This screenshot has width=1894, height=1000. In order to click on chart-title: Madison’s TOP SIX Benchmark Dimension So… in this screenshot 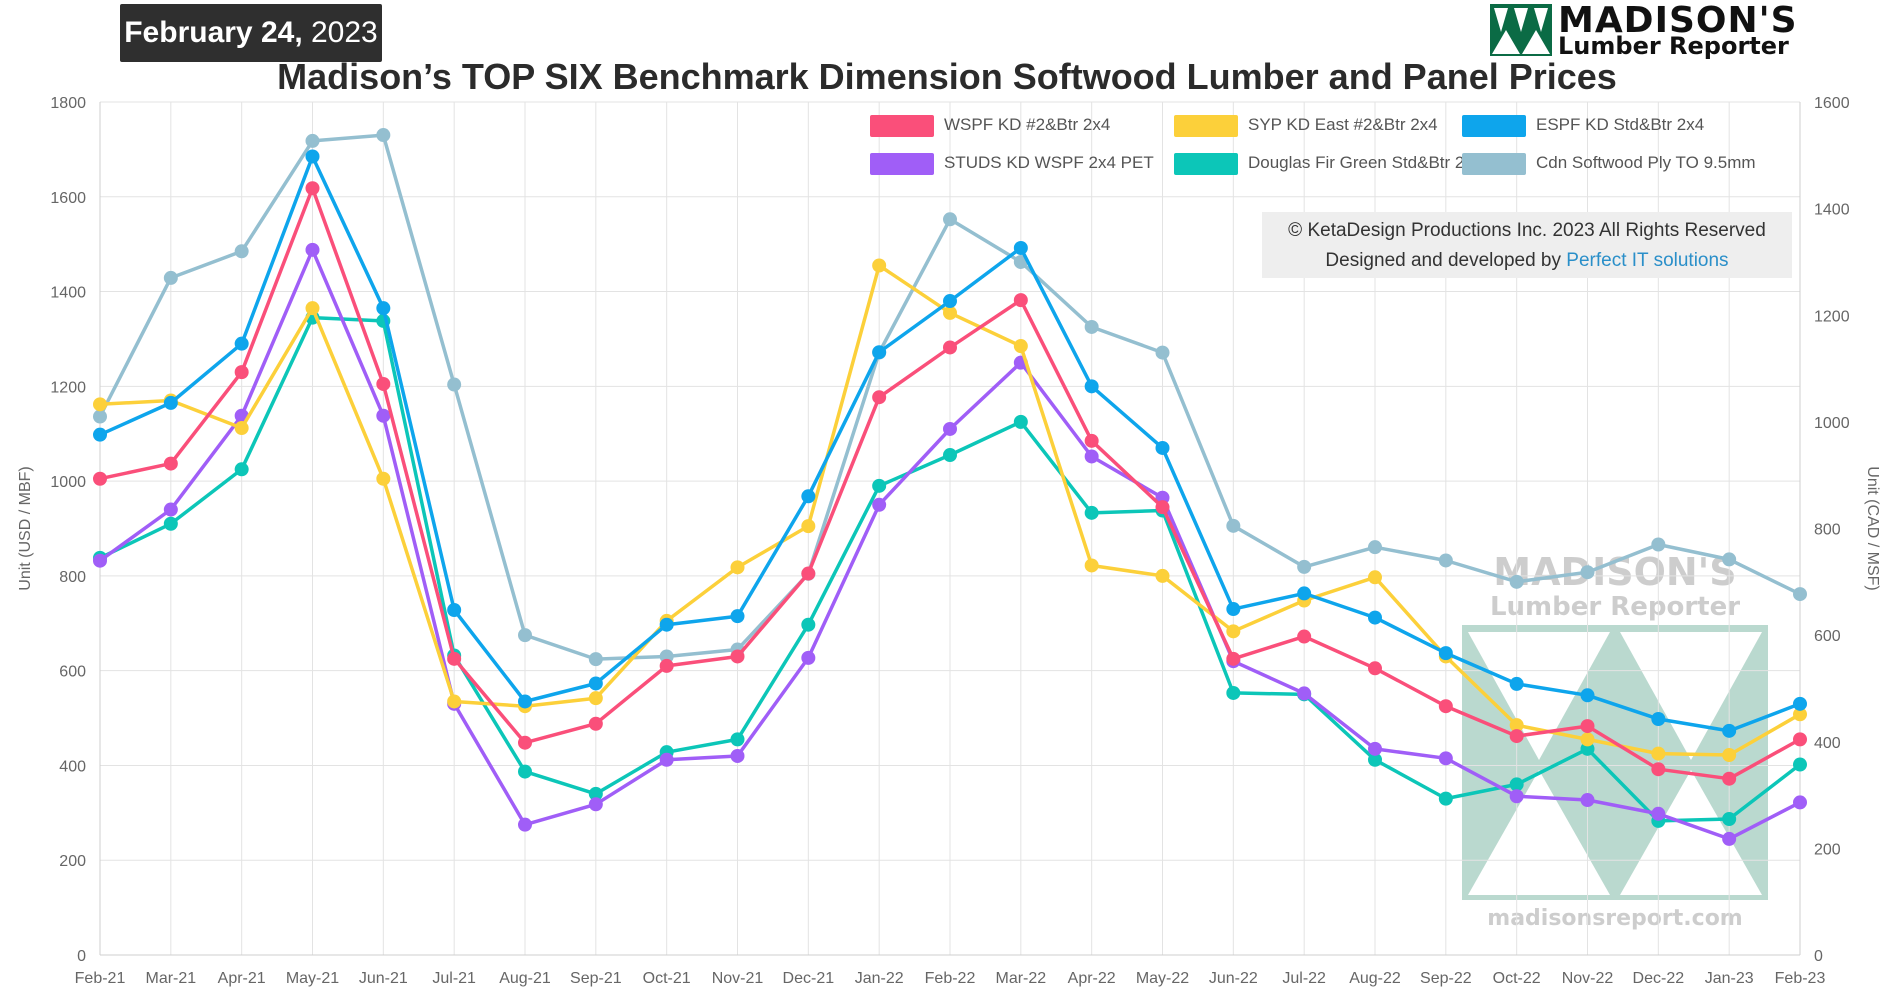, I will do `click(947, 76)`.